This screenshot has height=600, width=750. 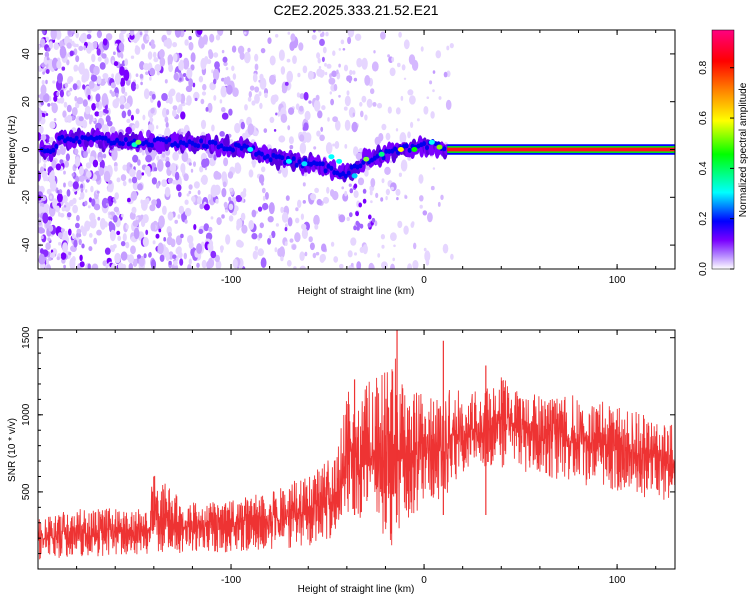 What do you see at coordinates (743, 149) in the screenshot?
I see `colorbar-label: Normalized spectral amplitude` at bounding box center [743, 149].